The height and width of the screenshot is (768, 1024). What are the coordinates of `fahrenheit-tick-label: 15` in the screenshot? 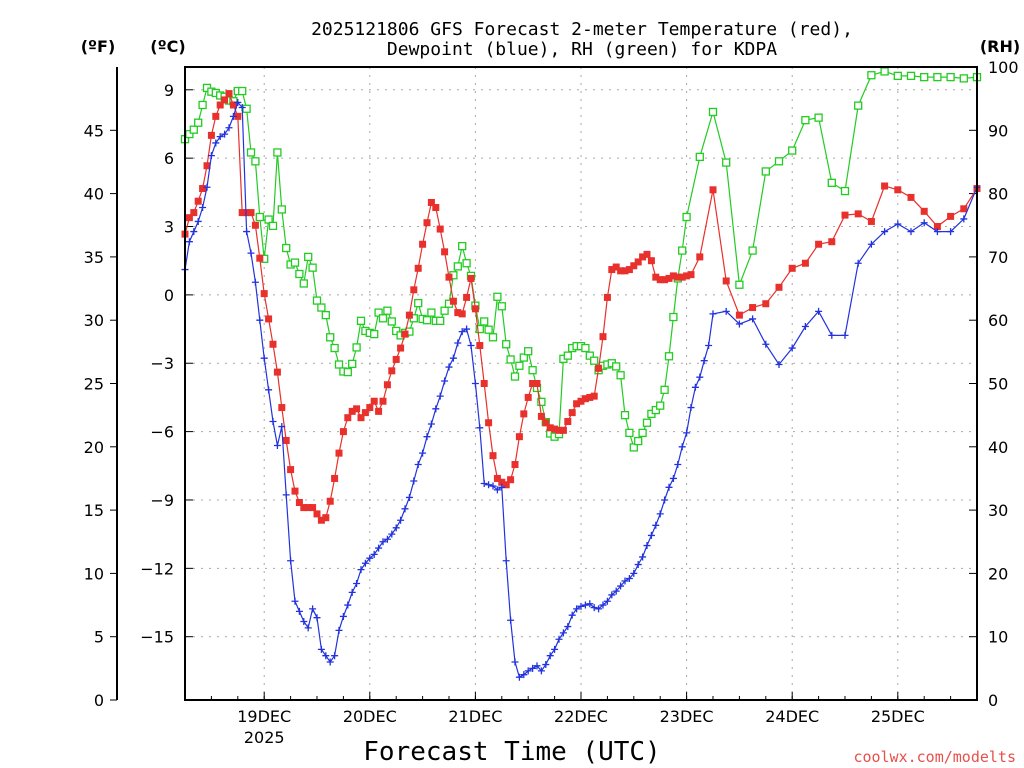 It's located at (94, 510).